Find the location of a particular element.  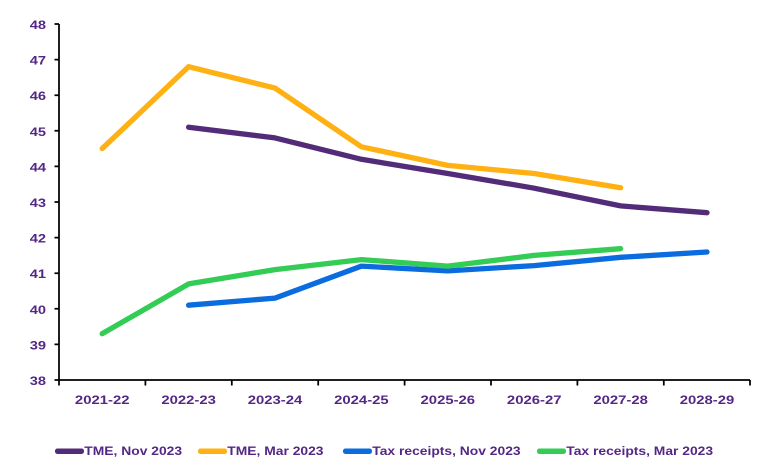

svg-text: 46 is located at coordinates (38, 95).